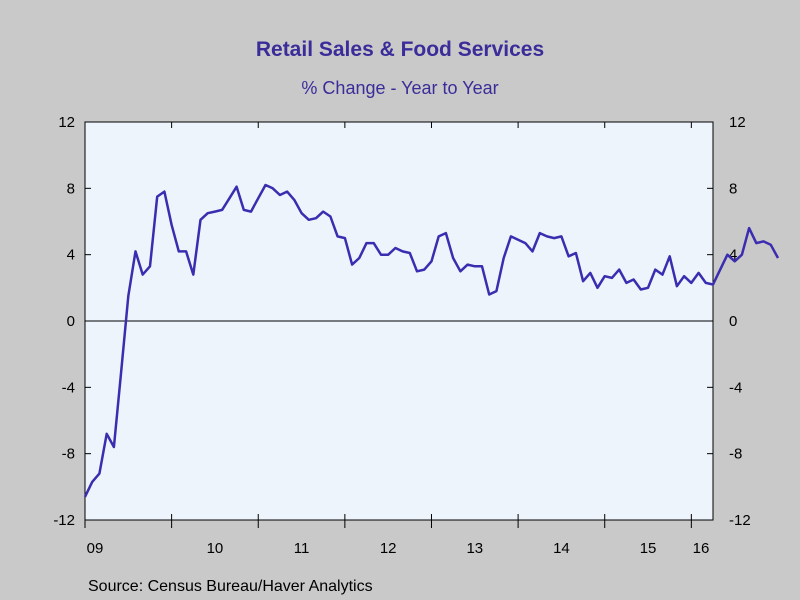 The image size is (800, 600). I want to click on x-tick-label: 15, so click(648, 548).